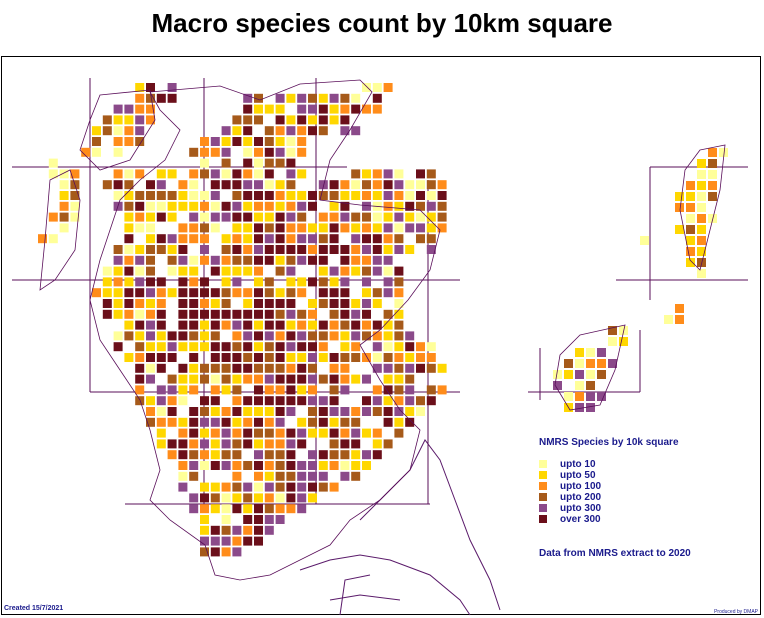 The image size is (764, 618). What do you see at coordinates (615, 553) in the screenshot?
I see `data-source-note: Data from NMRS extract to 2020` at bounding box center [615, 553].